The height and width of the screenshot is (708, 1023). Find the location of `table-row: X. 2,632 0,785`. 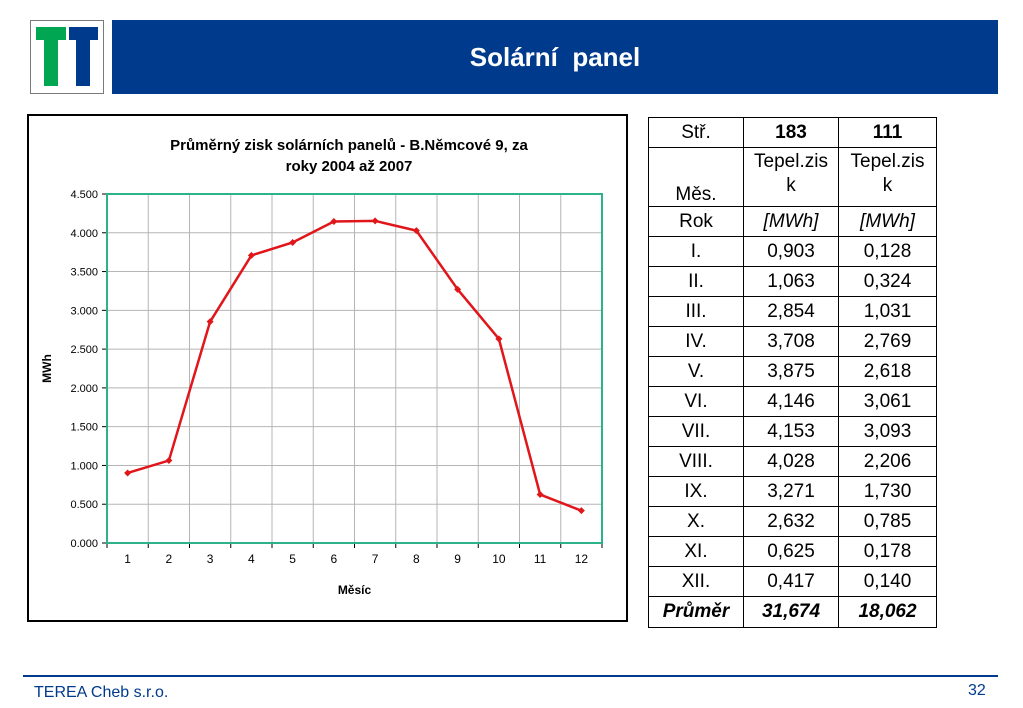

table-row: X. 2,632 0,785 is located at coordinates (792, 521).